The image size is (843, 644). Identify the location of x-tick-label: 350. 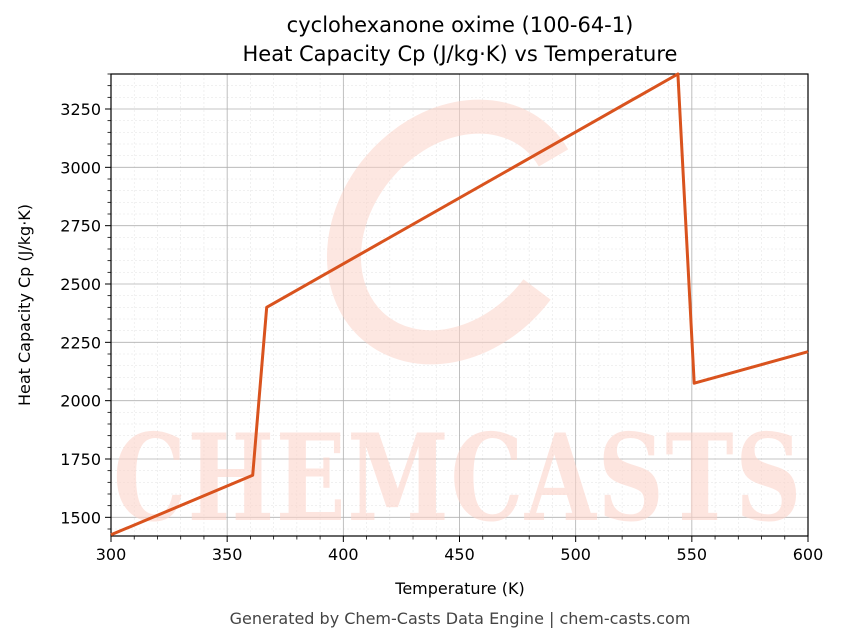
(227, 554).